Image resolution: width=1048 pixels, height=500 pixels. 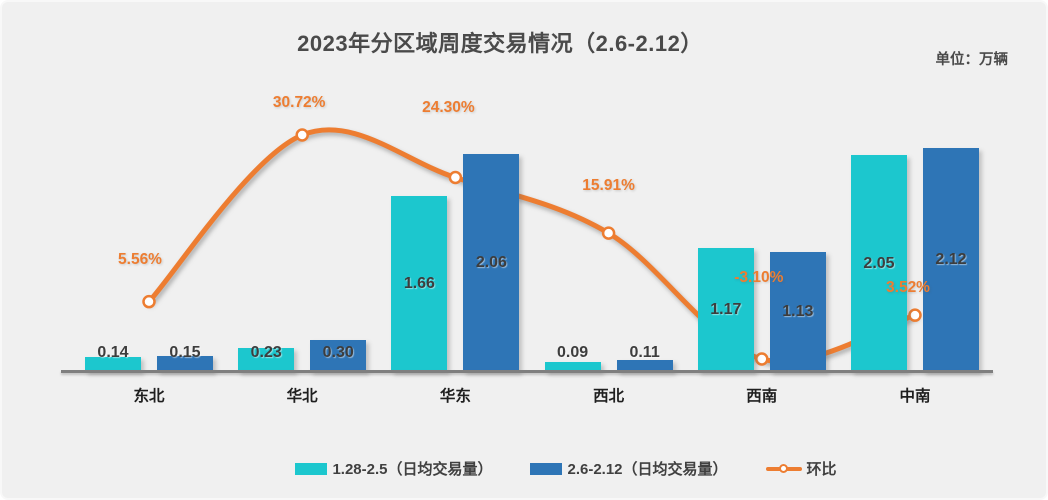 What do you see at coordinates (608, 233) in the screenshot?
I see `line-marker-西北` at bounding box center [608, 233].